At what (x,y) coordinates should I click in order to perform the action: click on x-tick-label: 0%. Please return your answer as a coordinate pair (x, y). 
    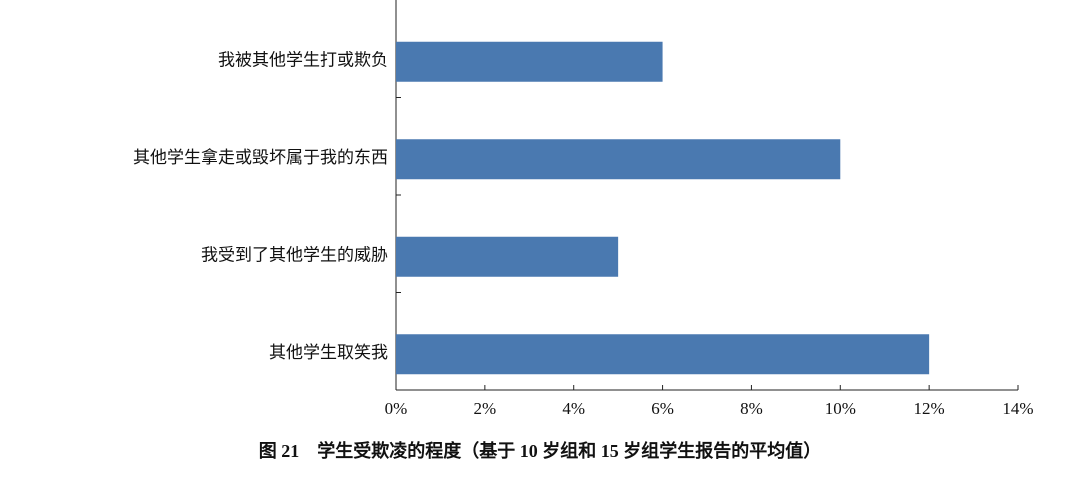
    Looking at the image, I should click on (396, 408).